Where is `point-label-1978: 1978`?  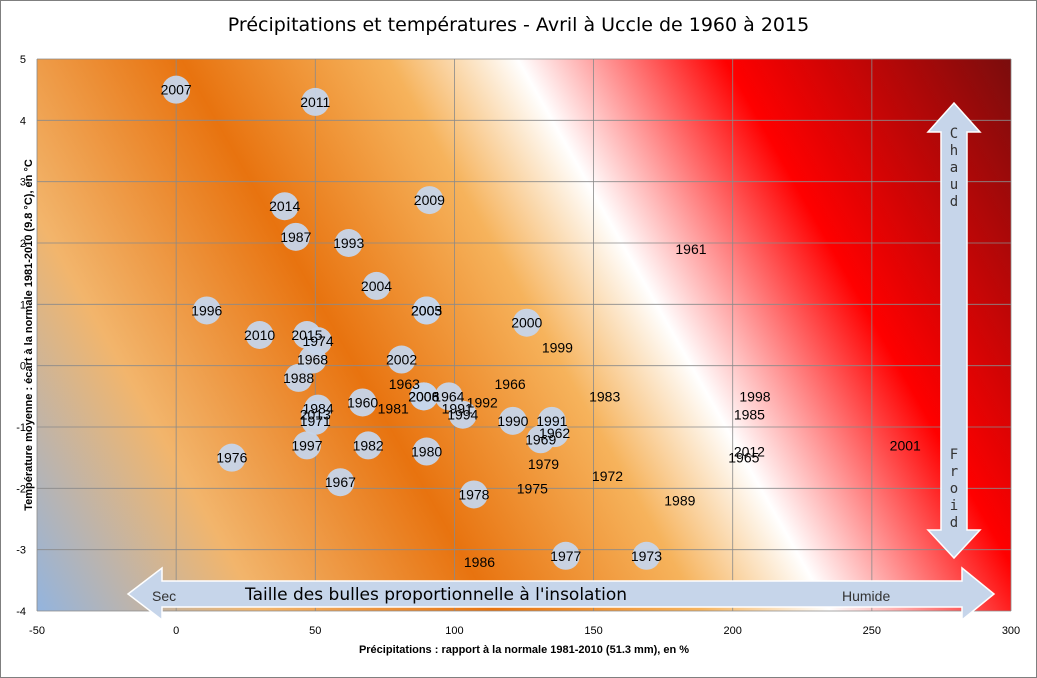
point-label-1978: 1978 is located at coordinates (473, 494).